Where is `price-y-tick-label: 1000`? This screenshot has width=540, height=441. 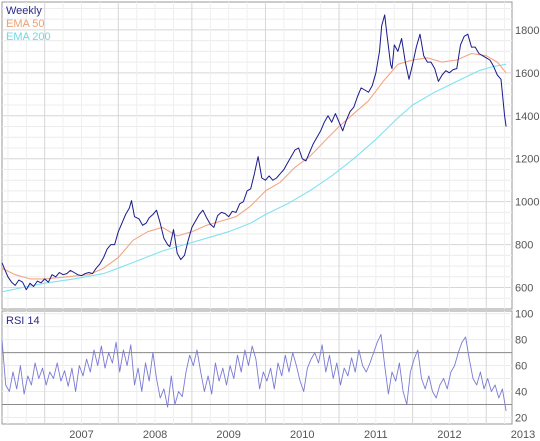 price-y-tick-label: 1000 is located at coordinates (527, 203).